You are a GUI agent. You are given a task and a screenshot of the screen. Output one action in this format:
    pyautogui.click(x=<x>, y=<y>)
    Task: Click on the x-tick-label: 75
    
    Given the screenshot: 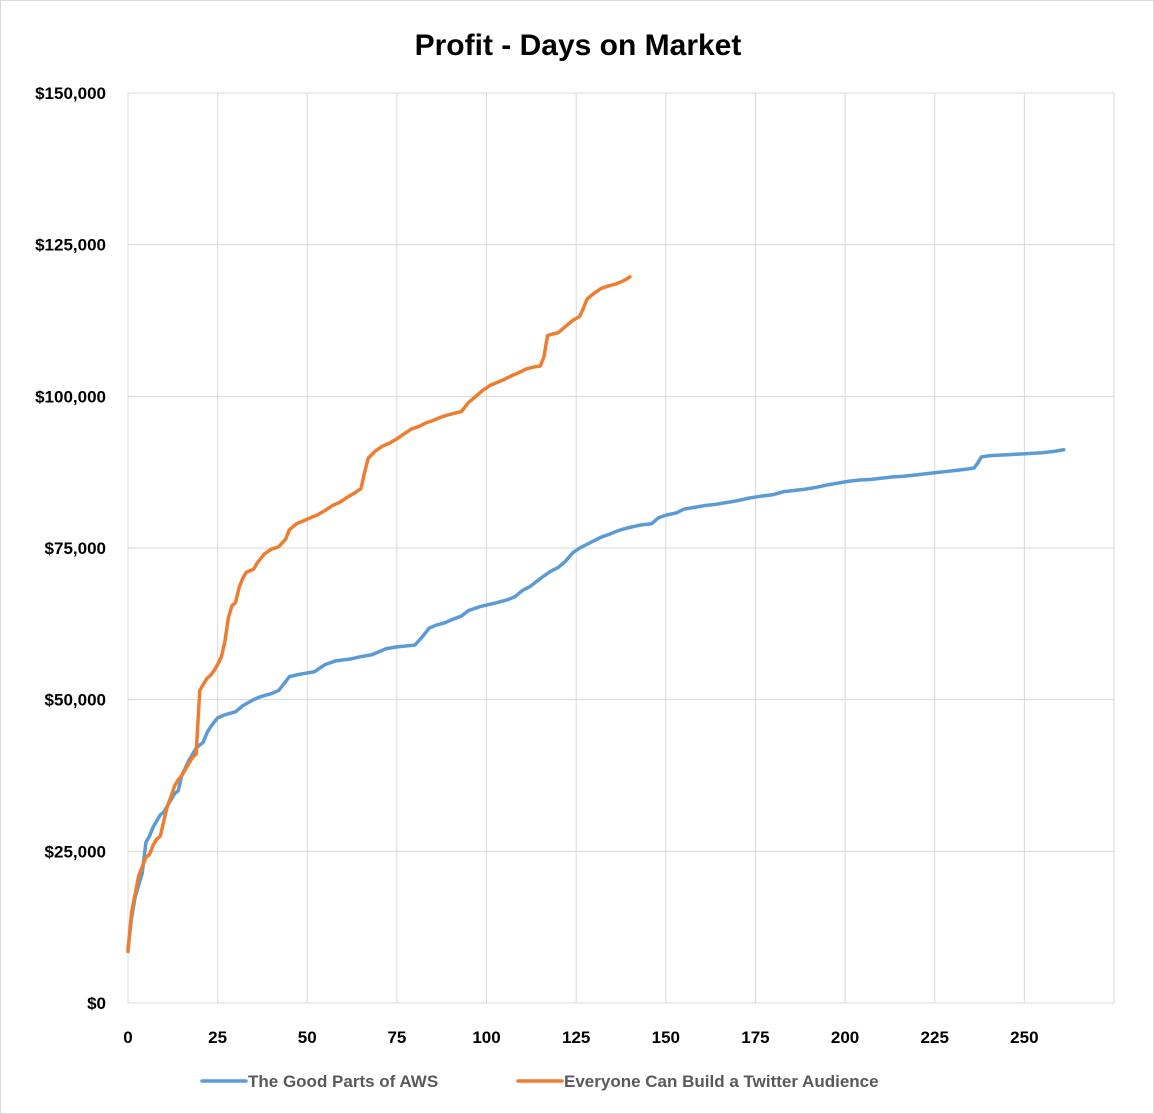 What is the action you would take?
    pyautogui.click(x=396, y=1037)
    